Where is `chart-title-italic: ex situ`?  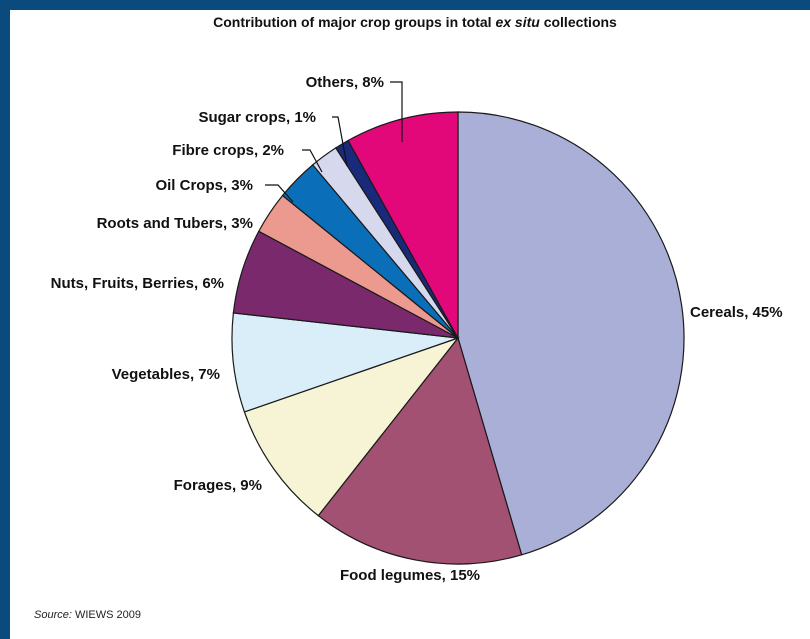
chart-title-italic: ex situ is located at coordinates (517, 22).